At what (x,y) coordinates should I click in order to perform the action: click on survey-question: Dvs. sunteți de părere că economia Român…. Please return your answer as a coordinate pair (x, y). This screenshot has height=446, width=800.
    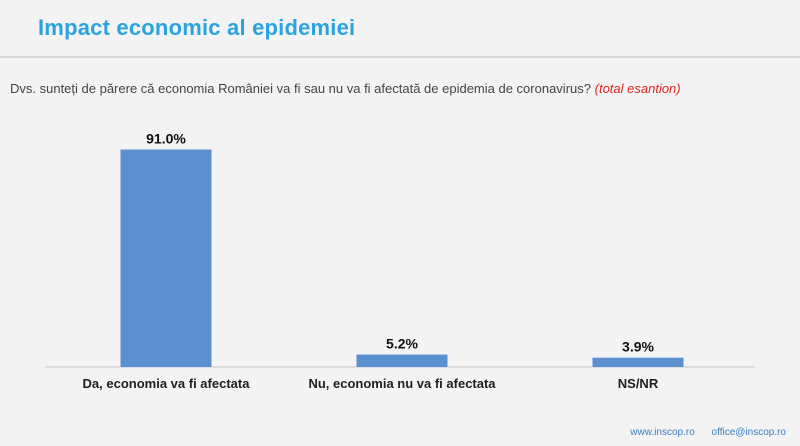
    Looking at the image, I should click on (405, 88).